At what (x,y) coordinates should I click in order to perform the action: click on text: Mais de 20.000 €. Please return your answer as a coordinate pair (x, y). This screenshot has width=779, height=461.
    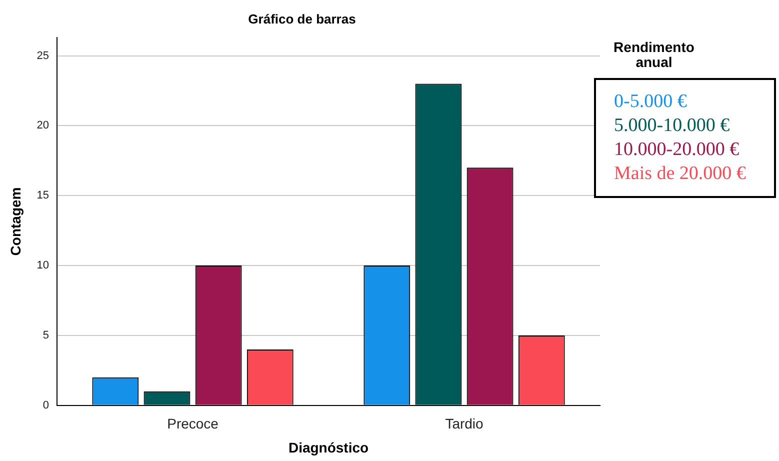
    Looking at the image, I should click on (680, 174).